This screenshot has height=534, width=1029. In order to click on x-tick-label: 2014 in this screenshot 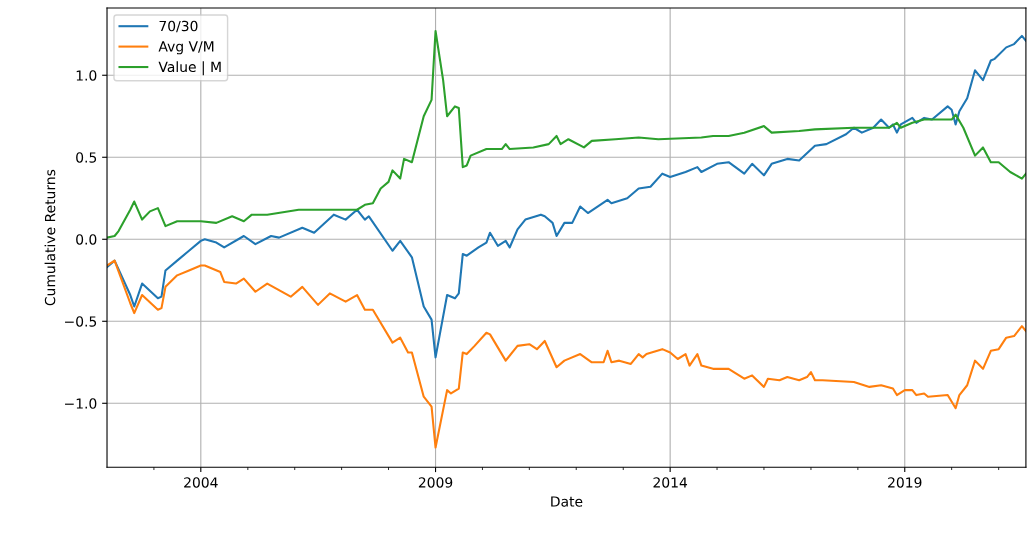, I will do `click(670, 482)`.